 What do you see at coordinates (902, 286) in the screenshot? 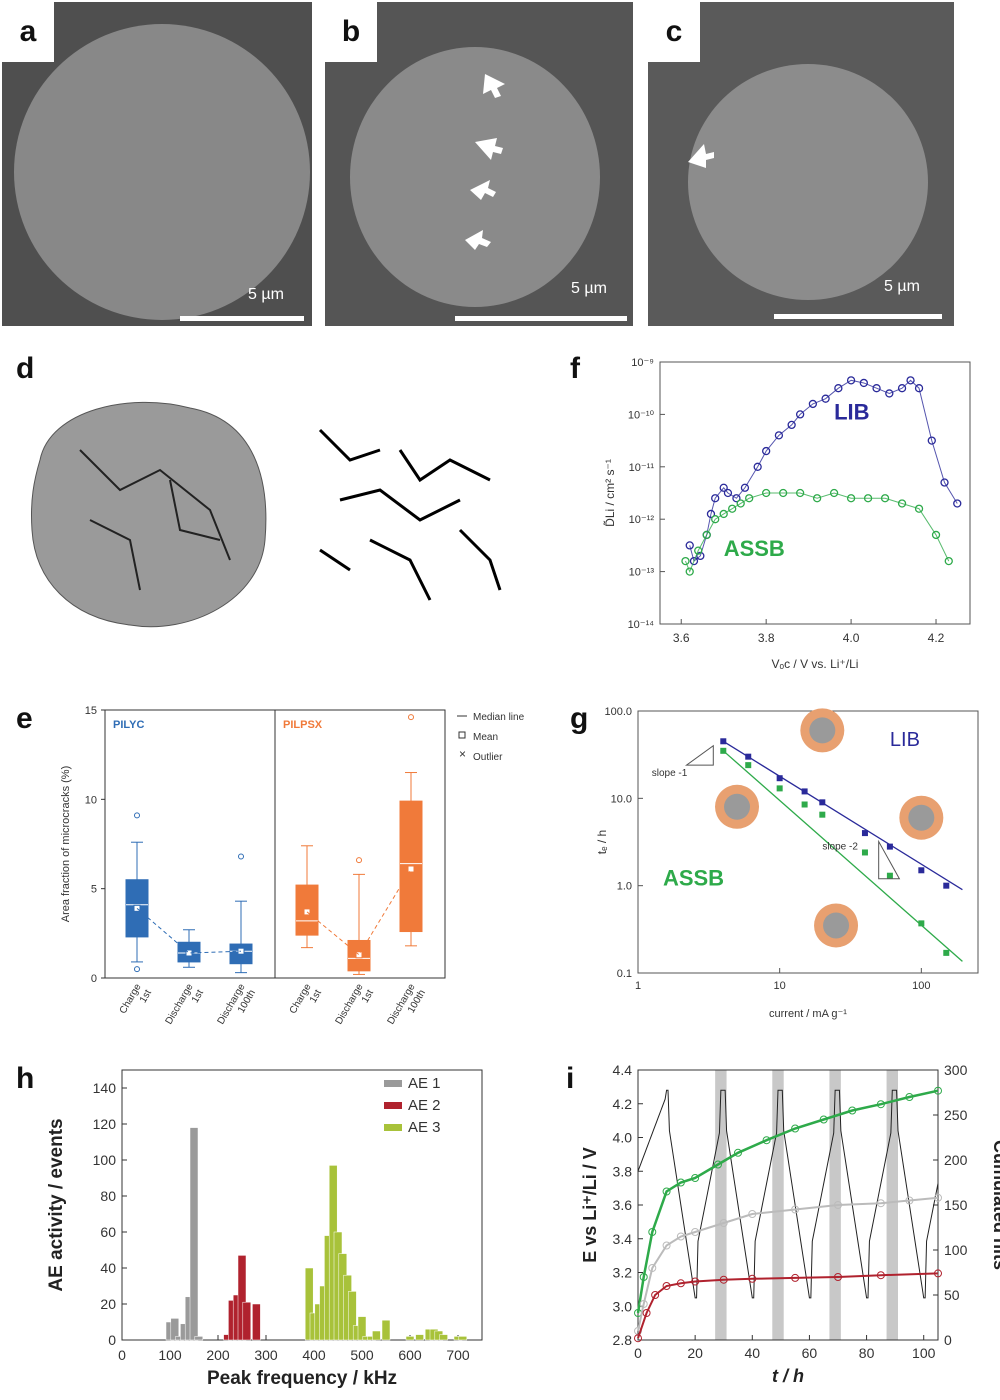
I see `scale-text-c: 5 µm` at bounding box center [902, 286].